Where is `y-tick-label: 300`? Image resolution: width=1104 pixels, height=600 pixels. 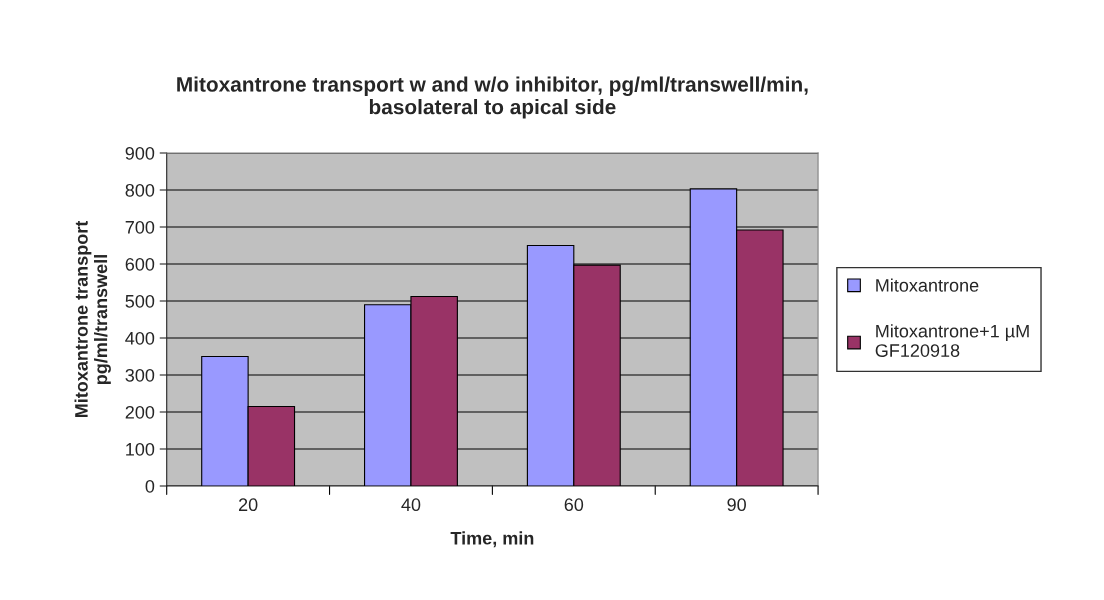 y-tick-label: 300 is located at coordinates (140, 375).